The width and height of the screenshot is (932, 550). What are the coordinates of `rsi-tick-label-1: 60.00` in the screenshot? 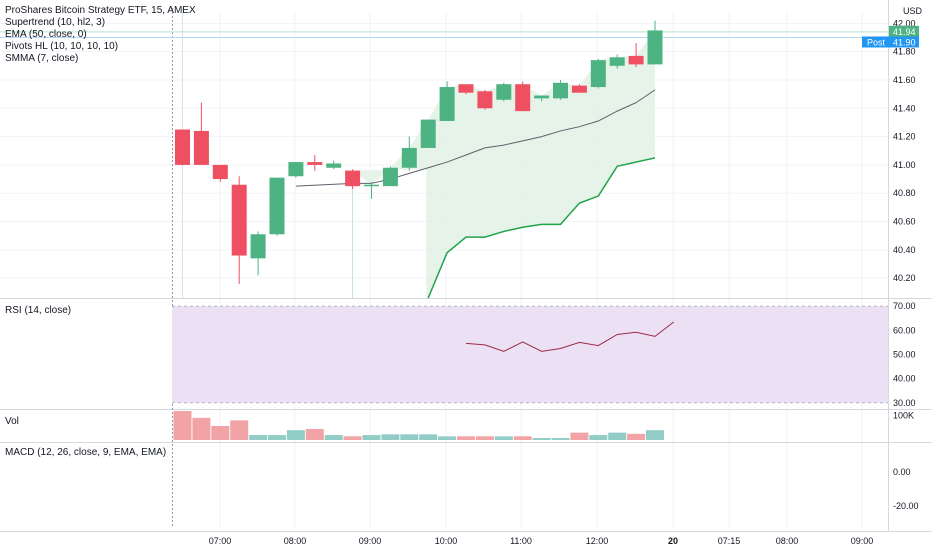 It's located at (904, 330).